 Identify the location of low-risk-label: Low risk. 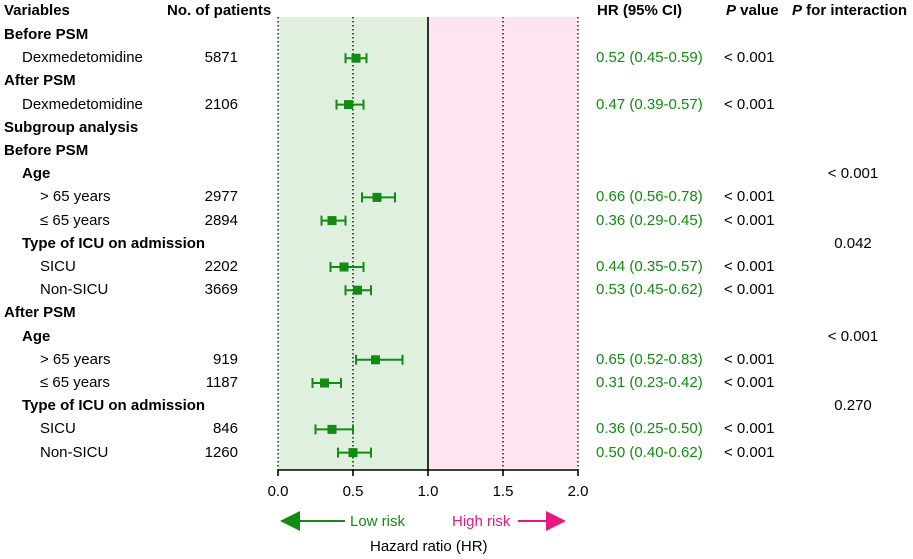
(378, 521).